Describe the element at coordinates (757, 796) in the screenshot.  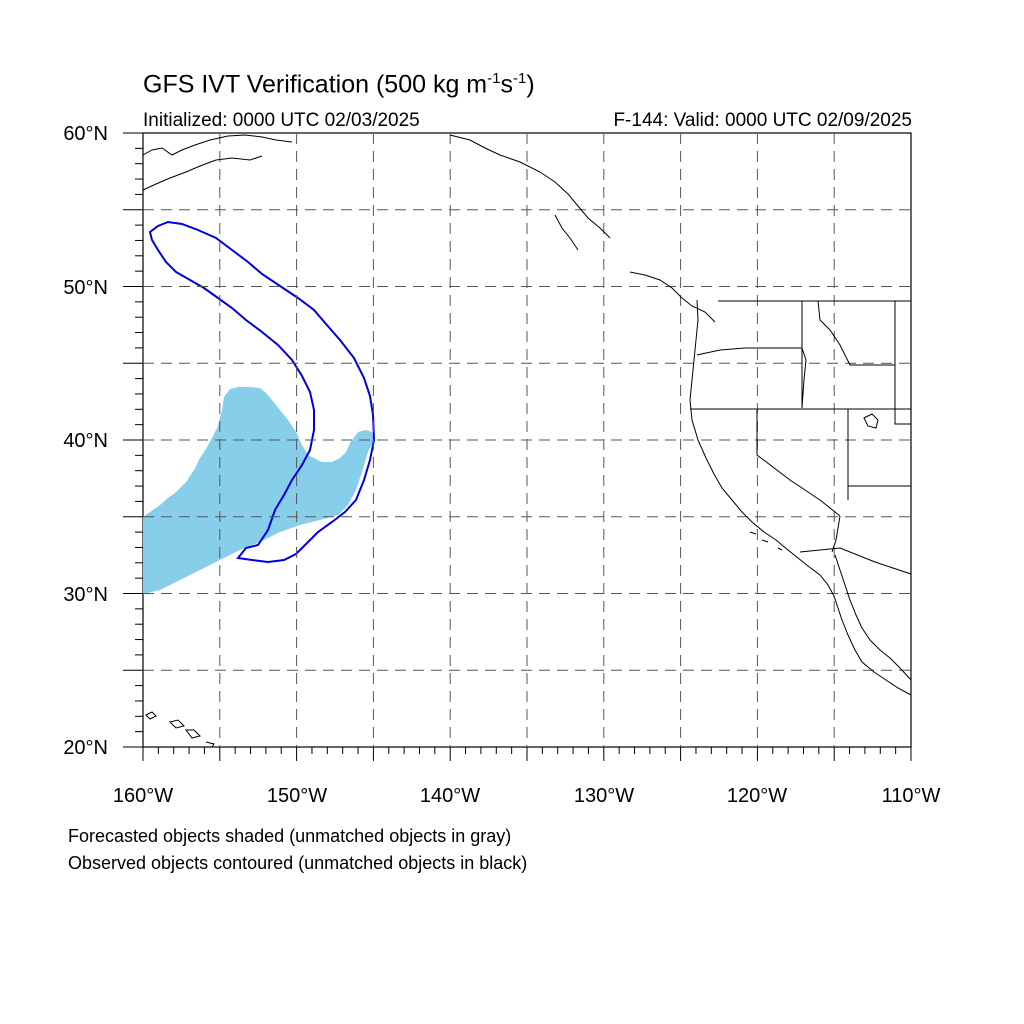
I see `lon-label-120w: 120°W` at that location.